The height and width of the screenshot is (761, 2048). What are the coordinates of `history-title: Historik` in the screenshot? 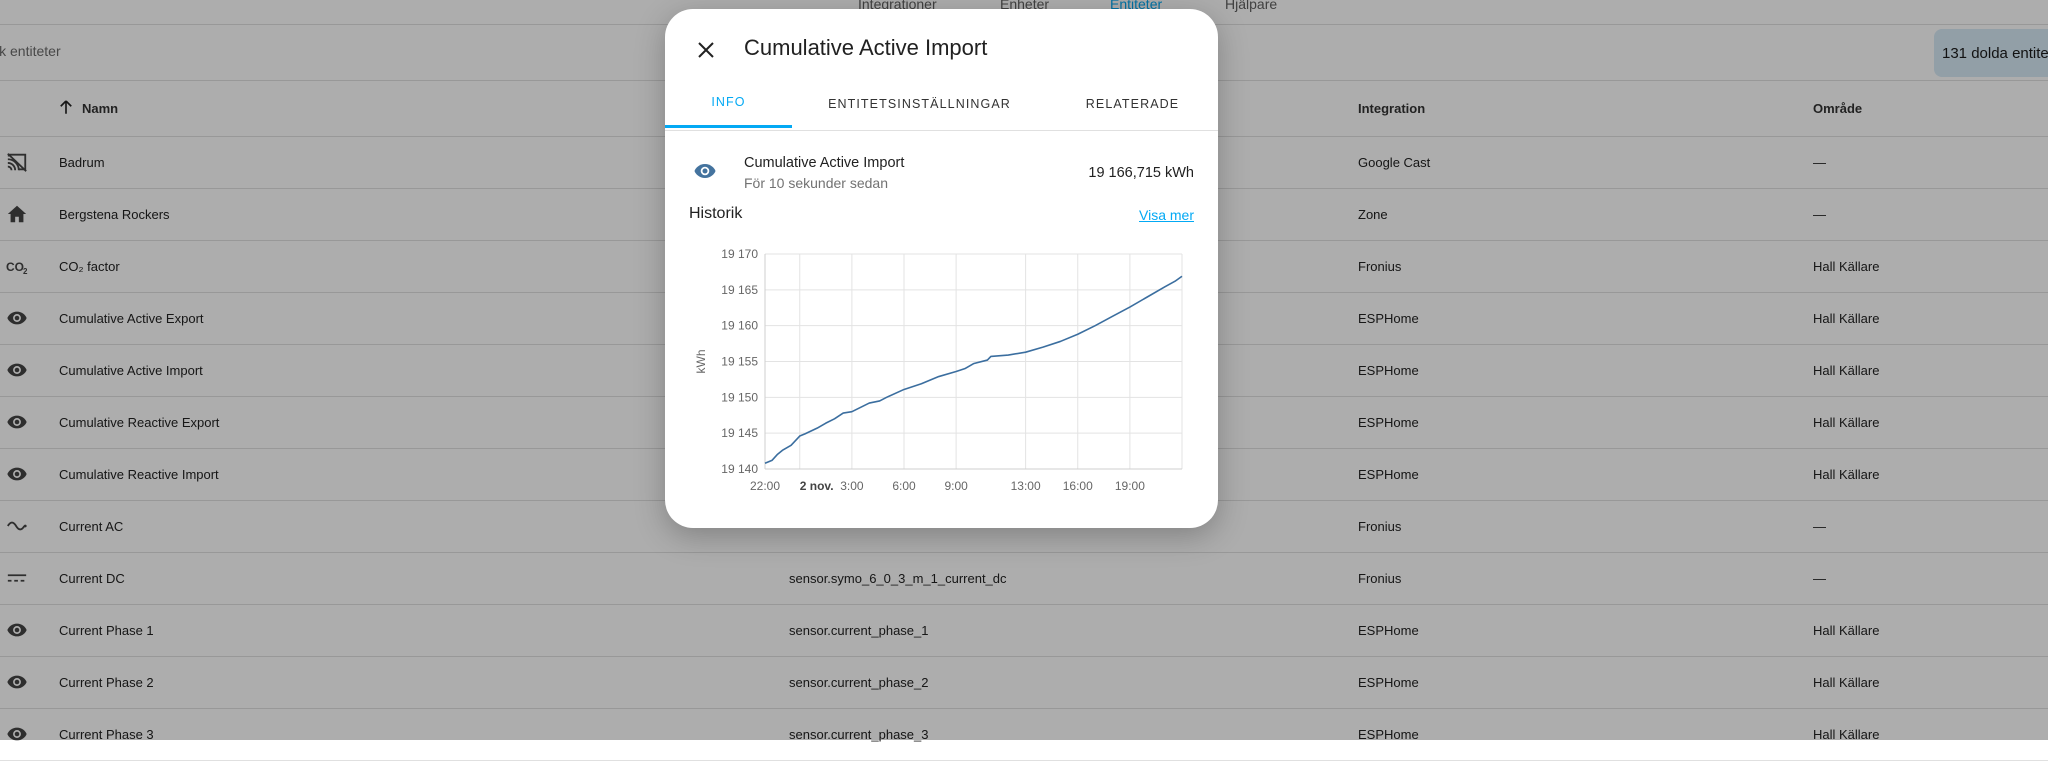 It's located at (716, 213).